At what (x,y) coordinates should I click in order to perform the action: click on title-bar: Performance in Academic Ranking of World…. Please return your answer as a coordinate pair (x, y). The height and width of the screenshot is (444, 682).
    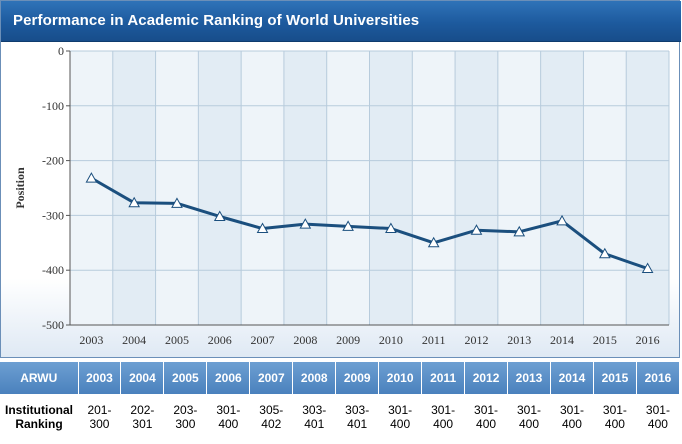
    Looking at the image, I should click on (341, 21).